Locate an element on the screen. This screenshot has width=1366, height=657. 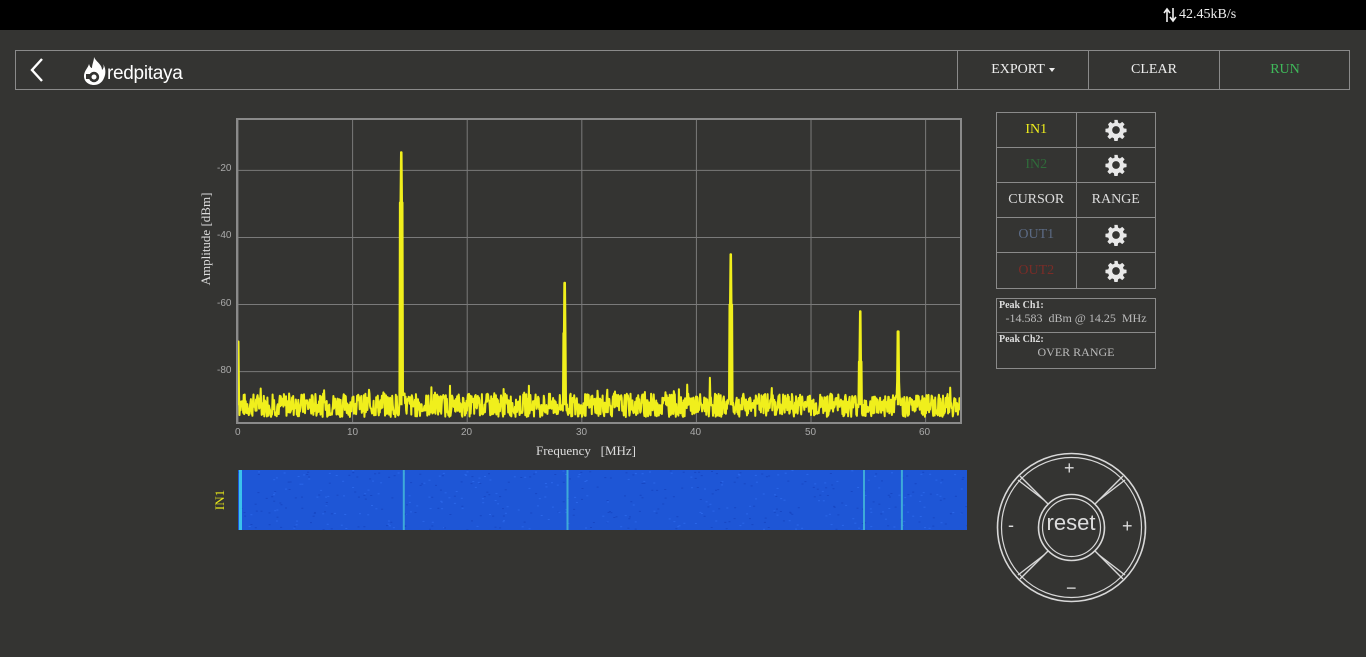
run-button: RUN is located at coordinates (1284, 70).